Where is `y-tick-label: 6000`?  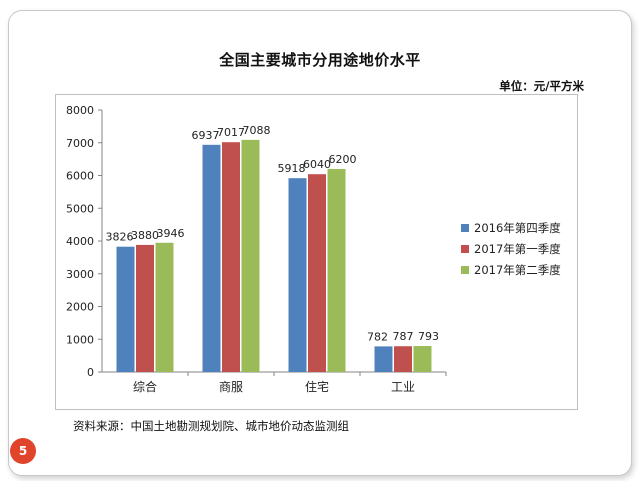 y-tick-label: 6000 is located at coordinates (80, 176).